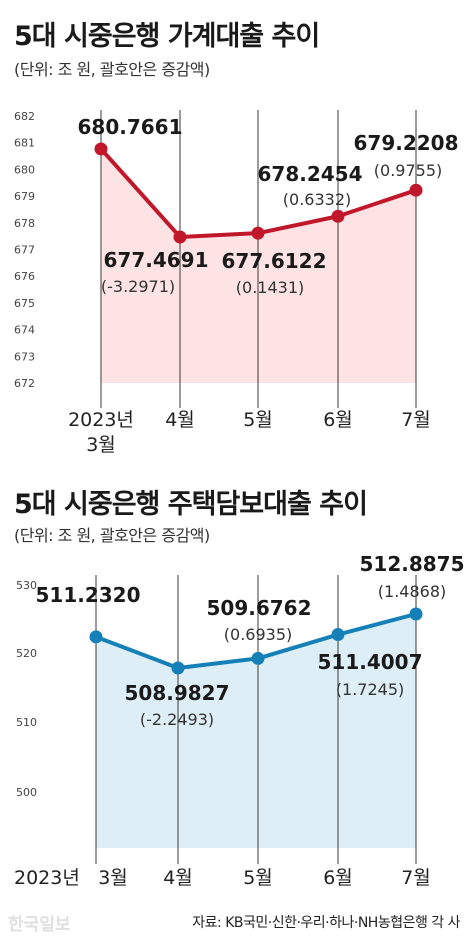 This screenshot has height=946, width=474. Describe the element at coordinates (24, 250) in the screenshot. I see `y-tick-label: 677` at that location.